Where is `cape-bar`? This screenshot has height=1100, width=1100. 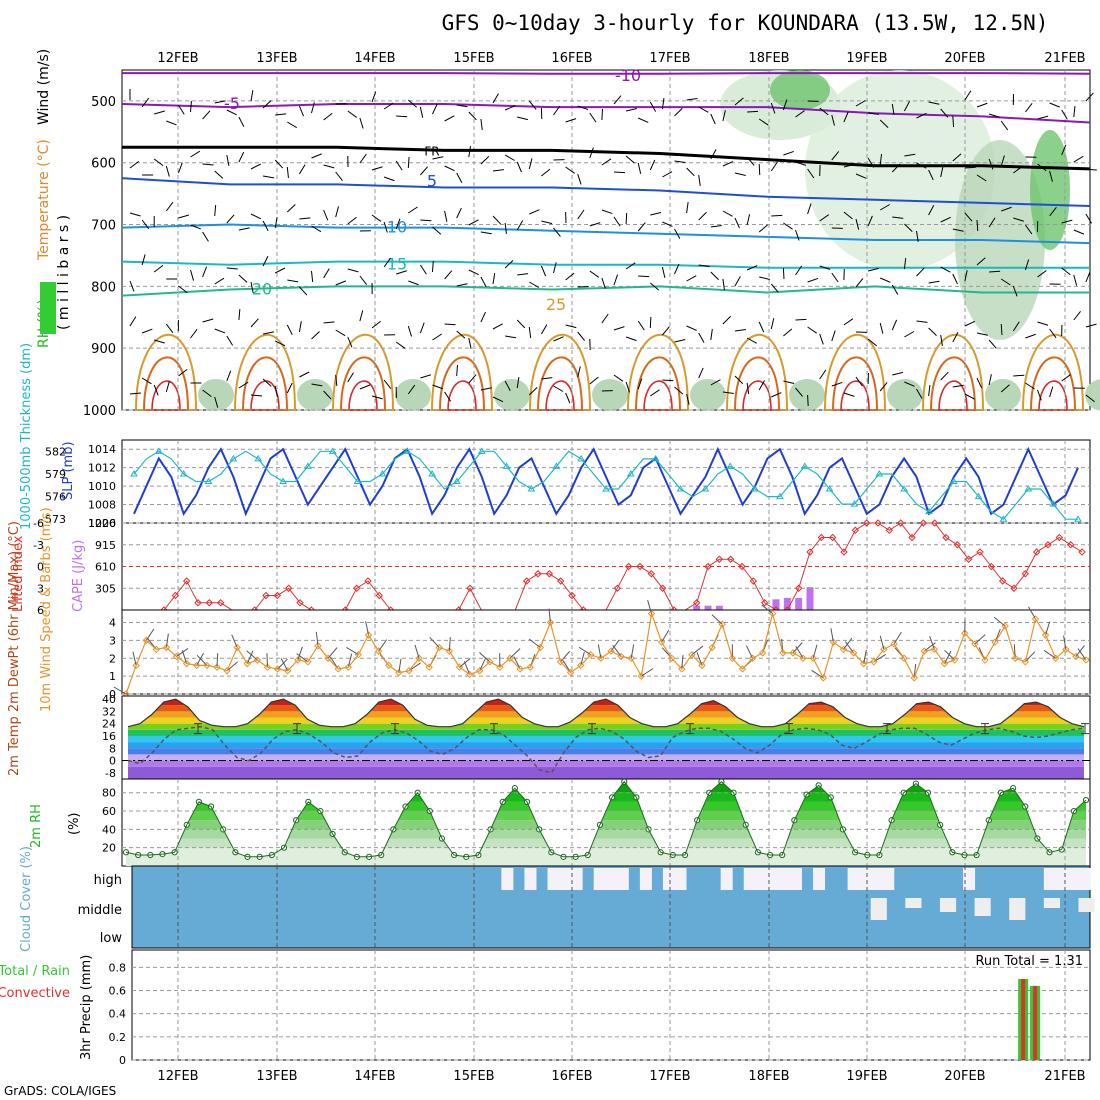
cape-bar is located at coordinates (708, 607).